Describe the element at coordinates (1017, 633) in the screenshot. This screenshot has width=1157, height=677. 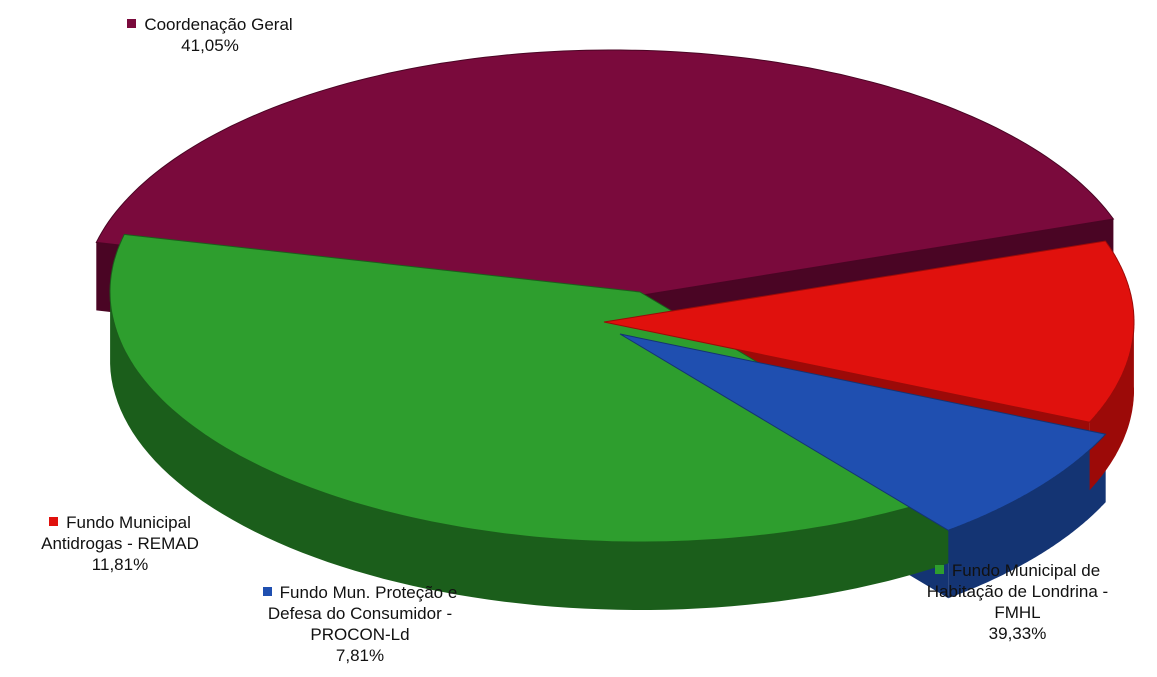
I see `label-percent: 39,33%` at that location.